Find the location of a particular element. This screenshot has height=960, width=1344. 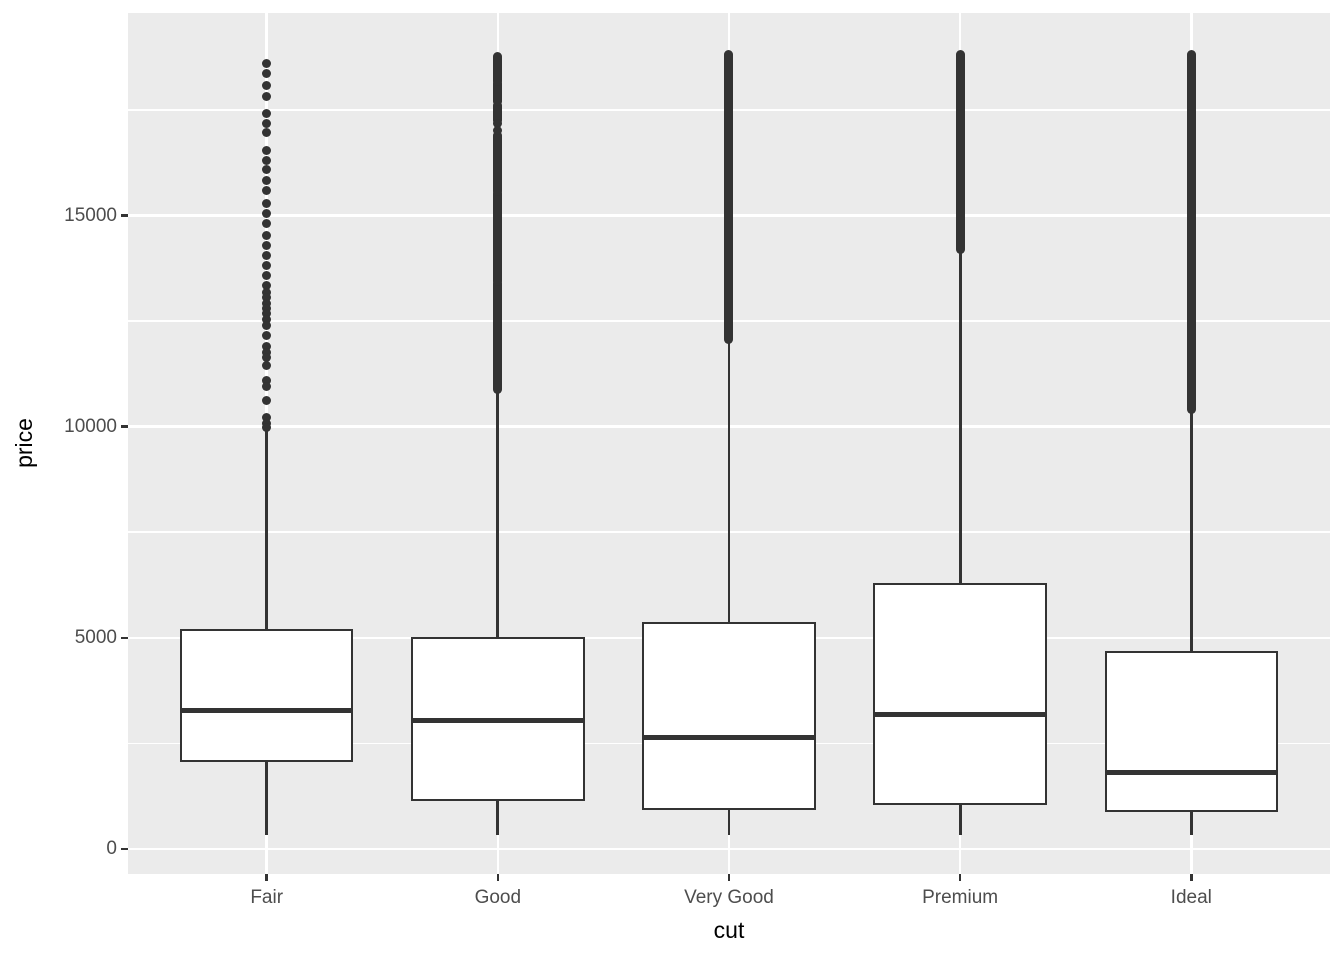

outlier-cluster-very-good is located at coordinates (729, 196).